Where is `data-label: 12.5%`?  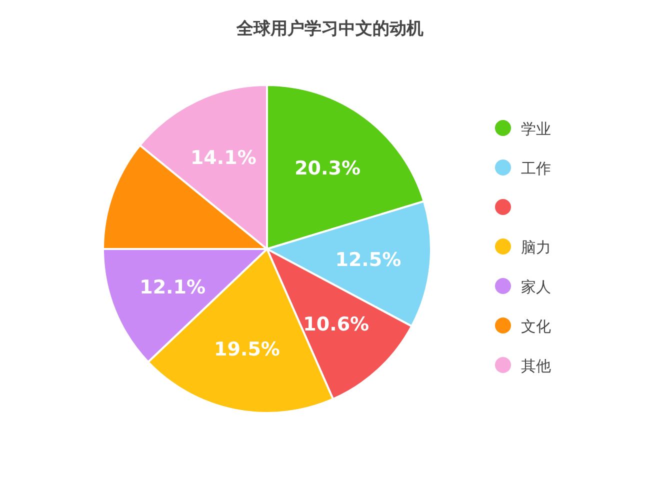 data-label: 12.5% is located at coordinates (368, 259).